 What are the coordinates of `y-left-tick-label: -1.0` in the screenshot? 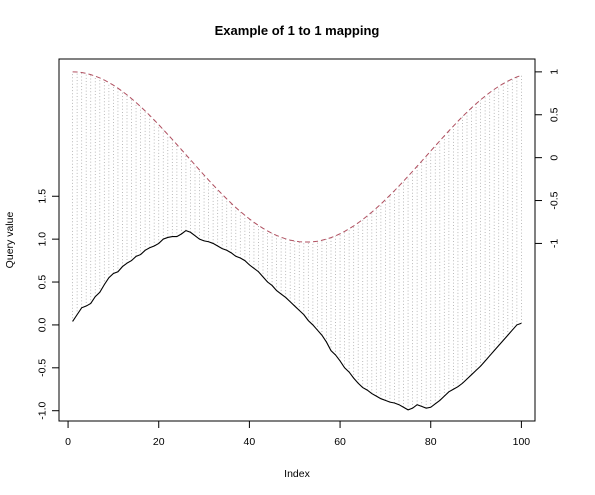 It's located at (43, 411).